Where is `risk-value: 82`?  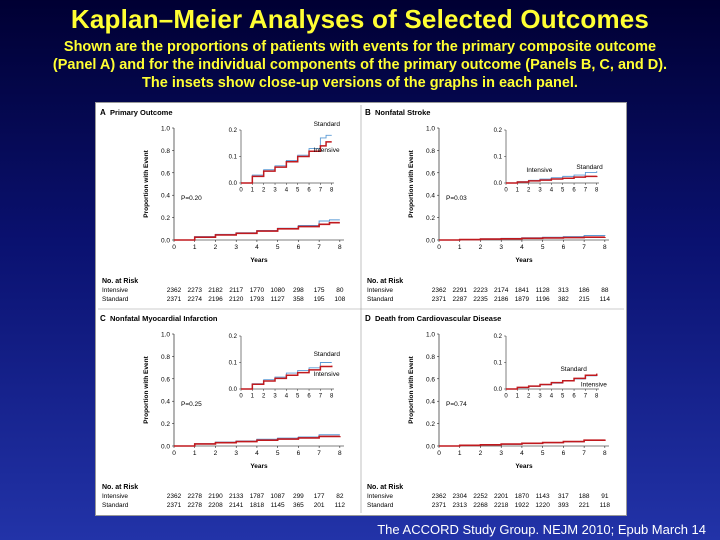 risk-value: 82 is located at coordinates (340, 496).